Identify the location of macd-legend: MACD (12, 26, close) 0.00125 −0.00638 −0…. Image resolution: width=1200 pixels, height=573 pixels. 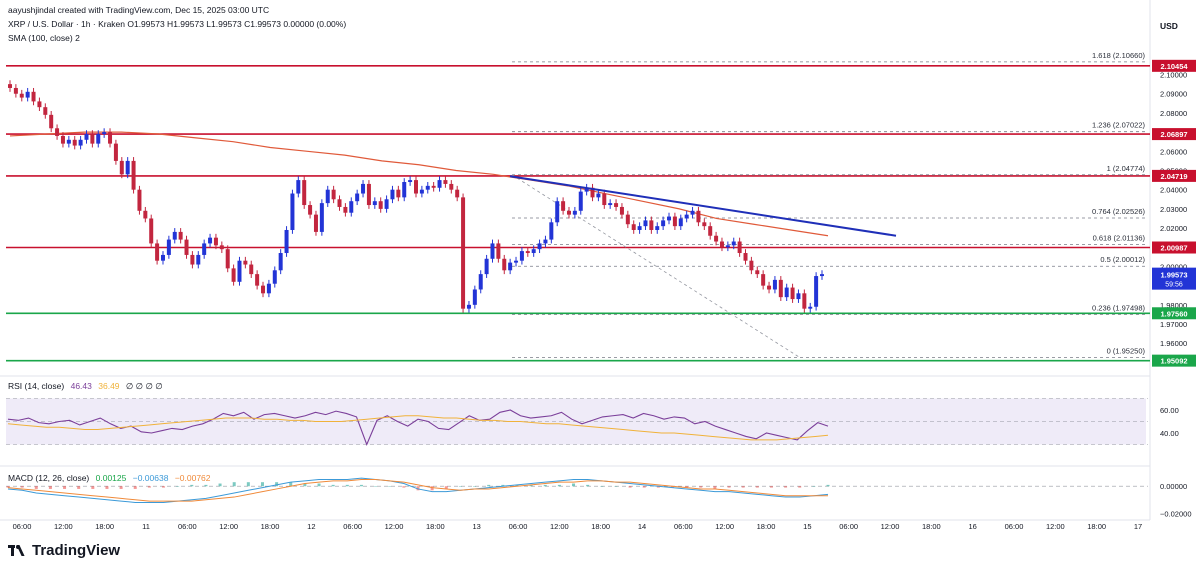
(111, 478).